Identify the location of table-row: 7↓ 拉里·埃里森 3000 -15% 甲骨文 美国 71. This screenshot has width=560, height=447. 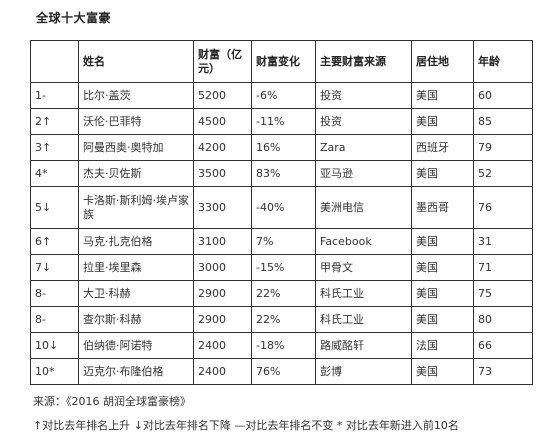
(282, 268).